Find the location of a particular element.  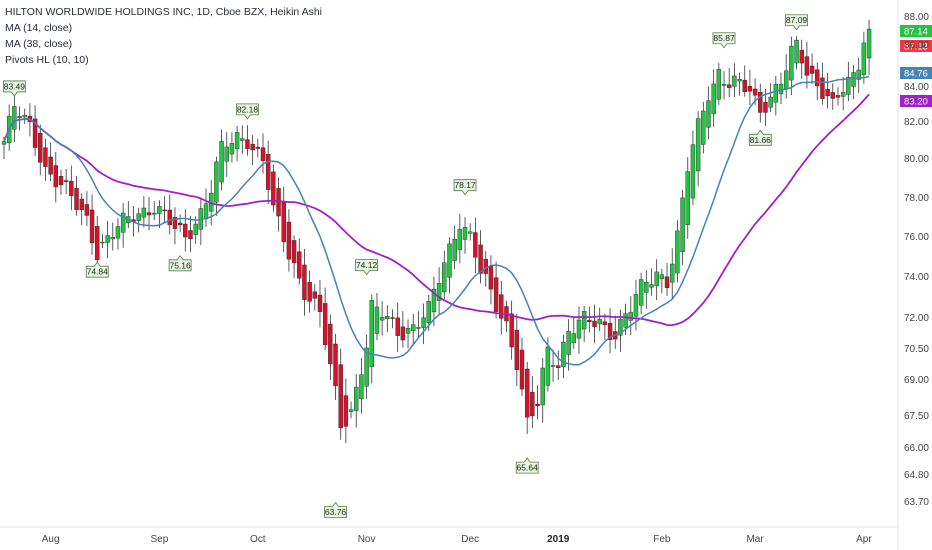

legend-pivots: Pivots HL (10, 10) is located at coordinates (47, 60).